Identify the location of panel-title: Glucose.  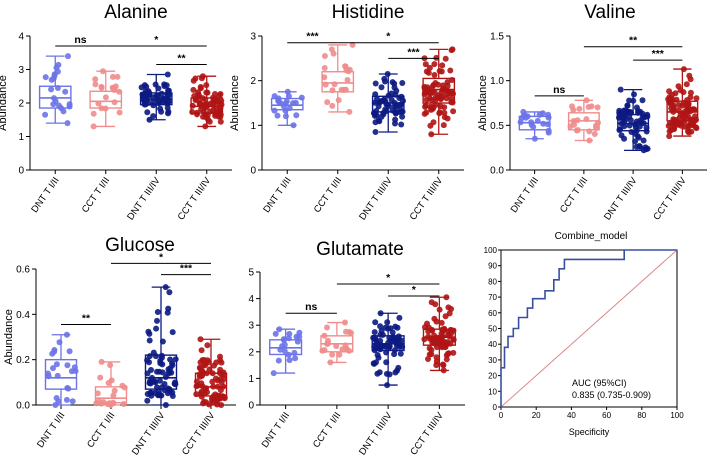
(140, 245).